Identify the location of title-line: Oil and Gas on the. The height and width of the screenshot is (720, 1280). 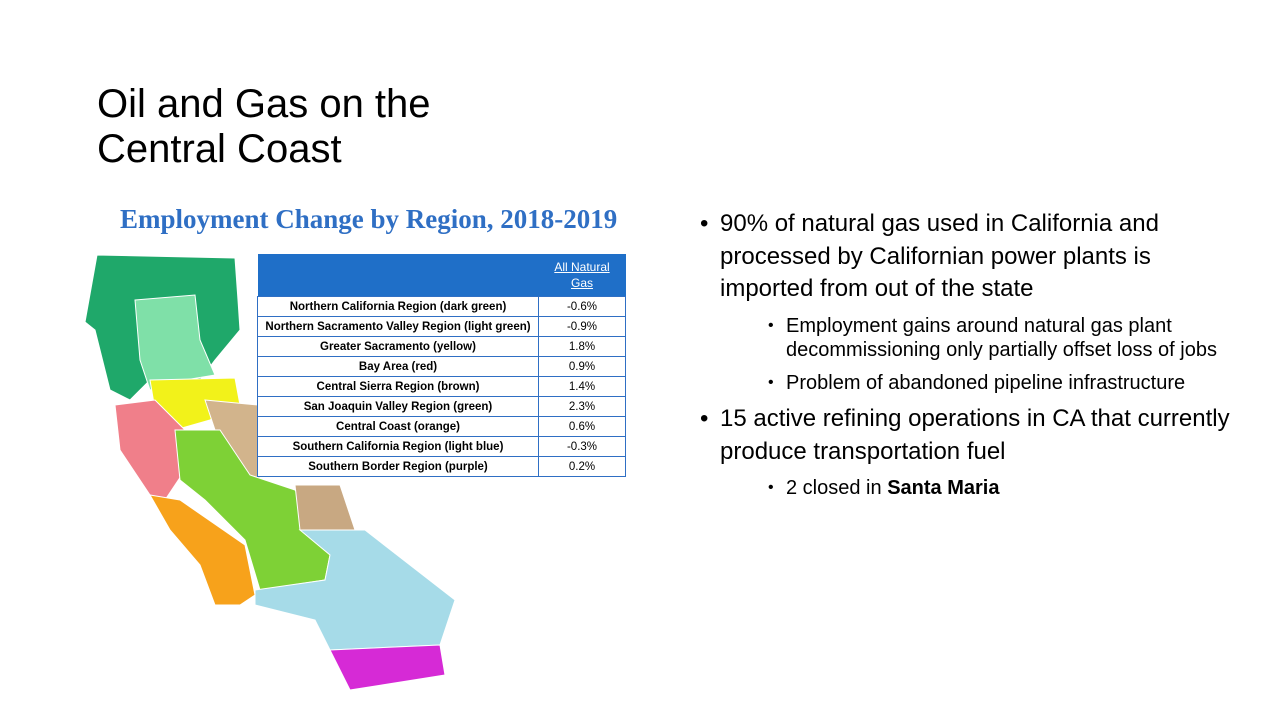
(264, 104).